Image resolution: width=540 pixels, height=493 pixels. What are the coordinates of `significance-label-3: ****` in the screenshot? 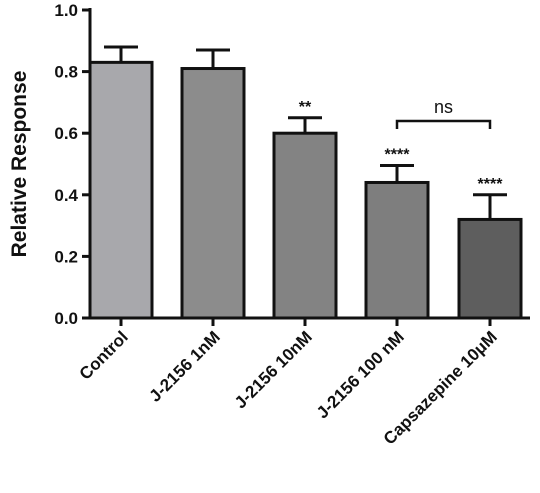 It's located at (398, 155).